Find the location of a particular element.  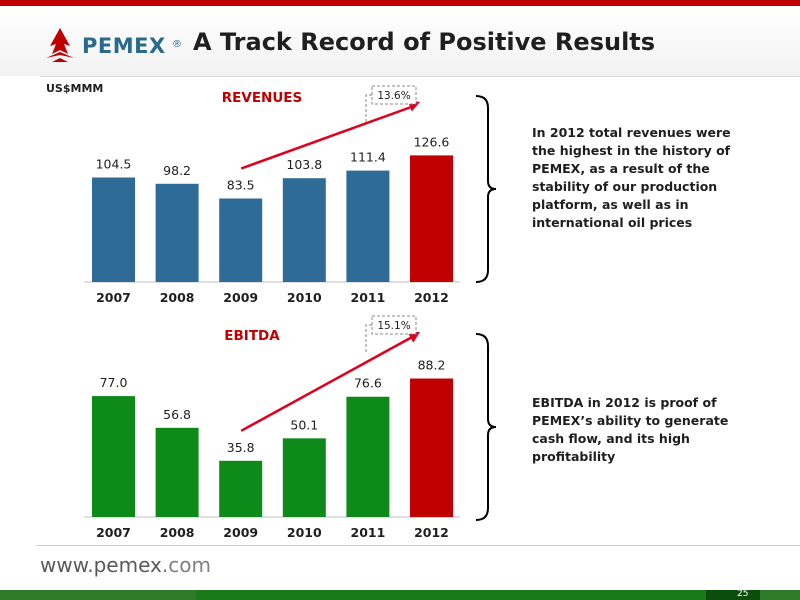

ebitda-value-label-2010: 50.1 is located at coordinates (304, 424).